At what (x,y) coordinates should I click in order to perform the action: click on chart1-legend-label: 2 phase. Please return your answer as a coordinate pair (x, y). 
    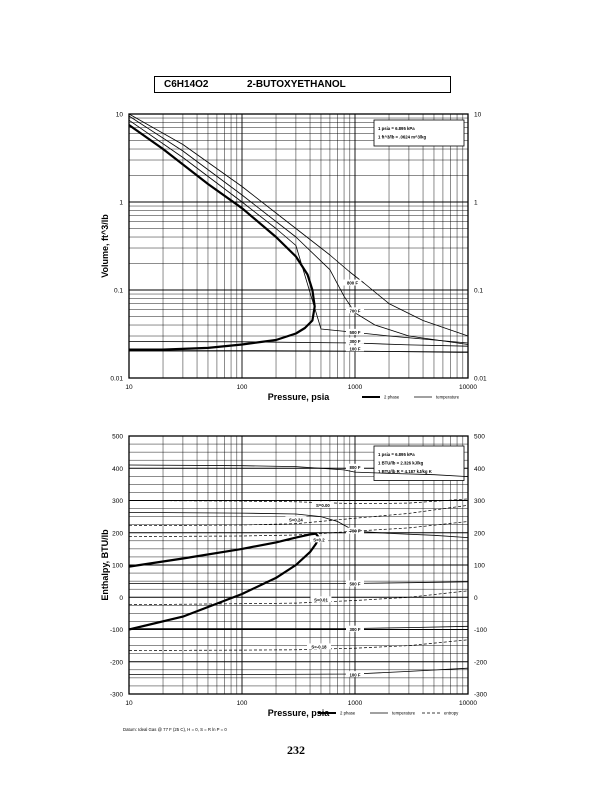
    Looking at the image, I should click on (392, 397).